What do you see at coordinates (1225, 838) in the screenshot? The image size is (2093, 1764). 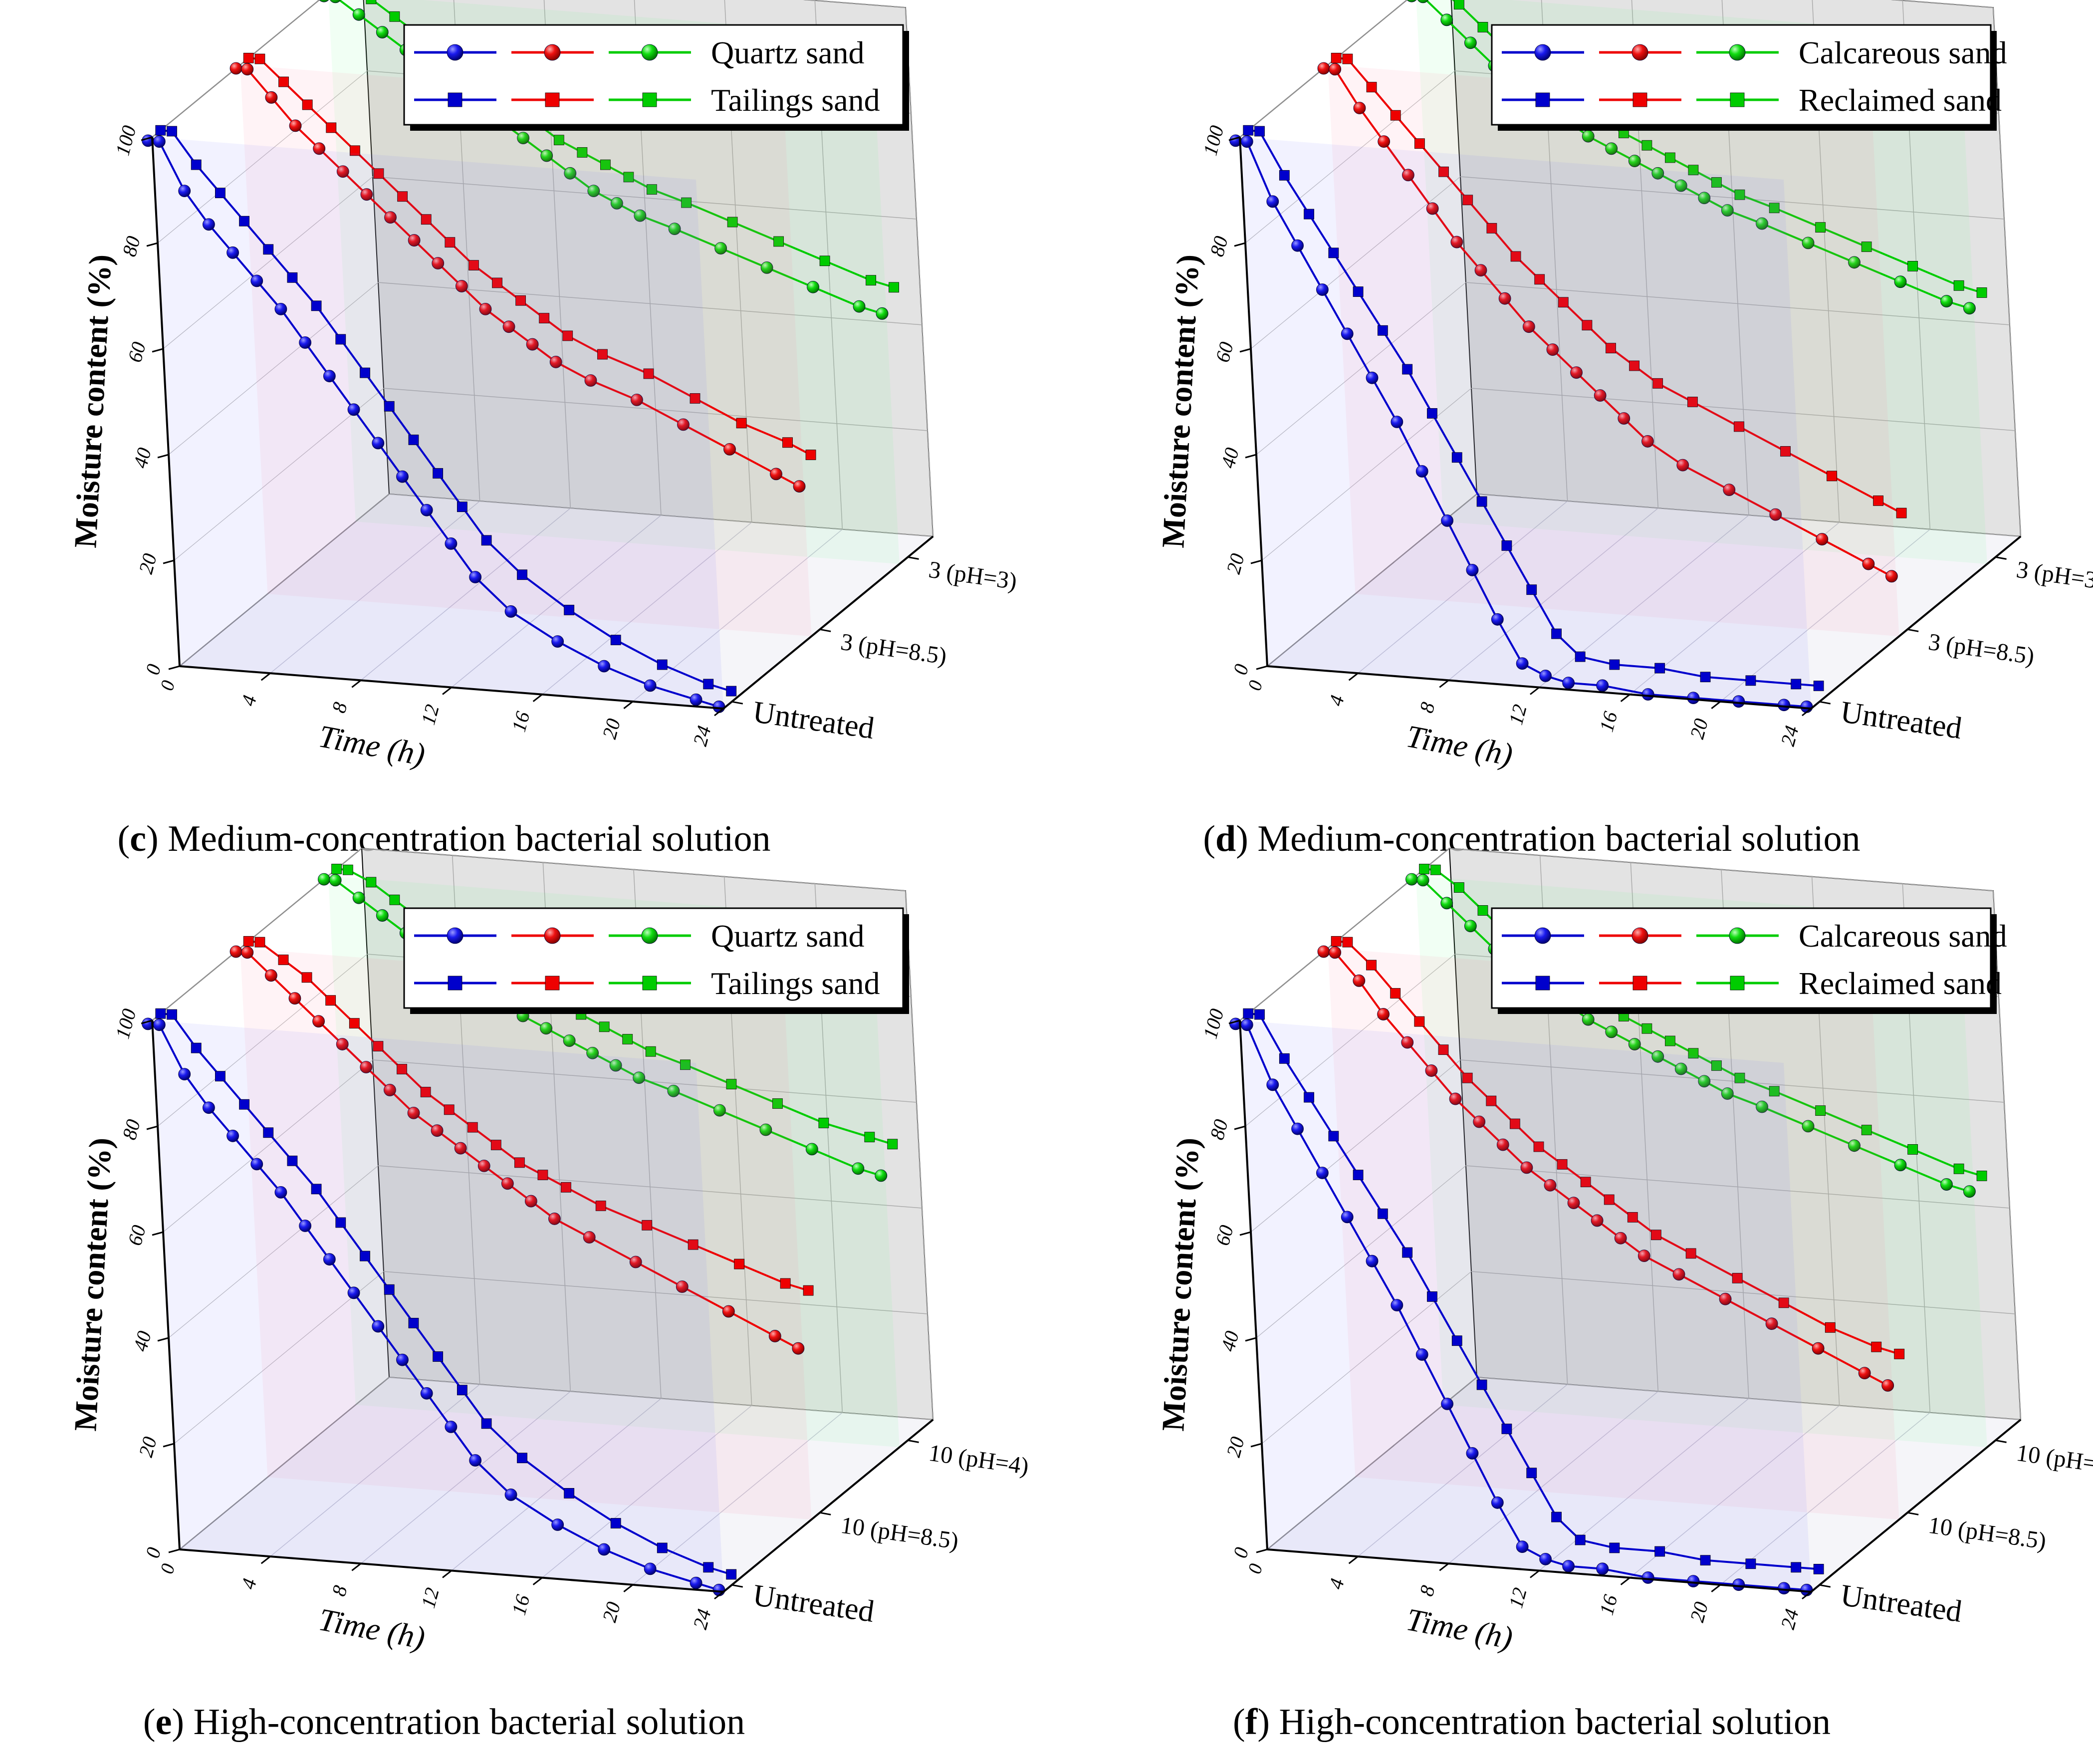 I see `caption-letter: d` at bounding box center [1225, 838].